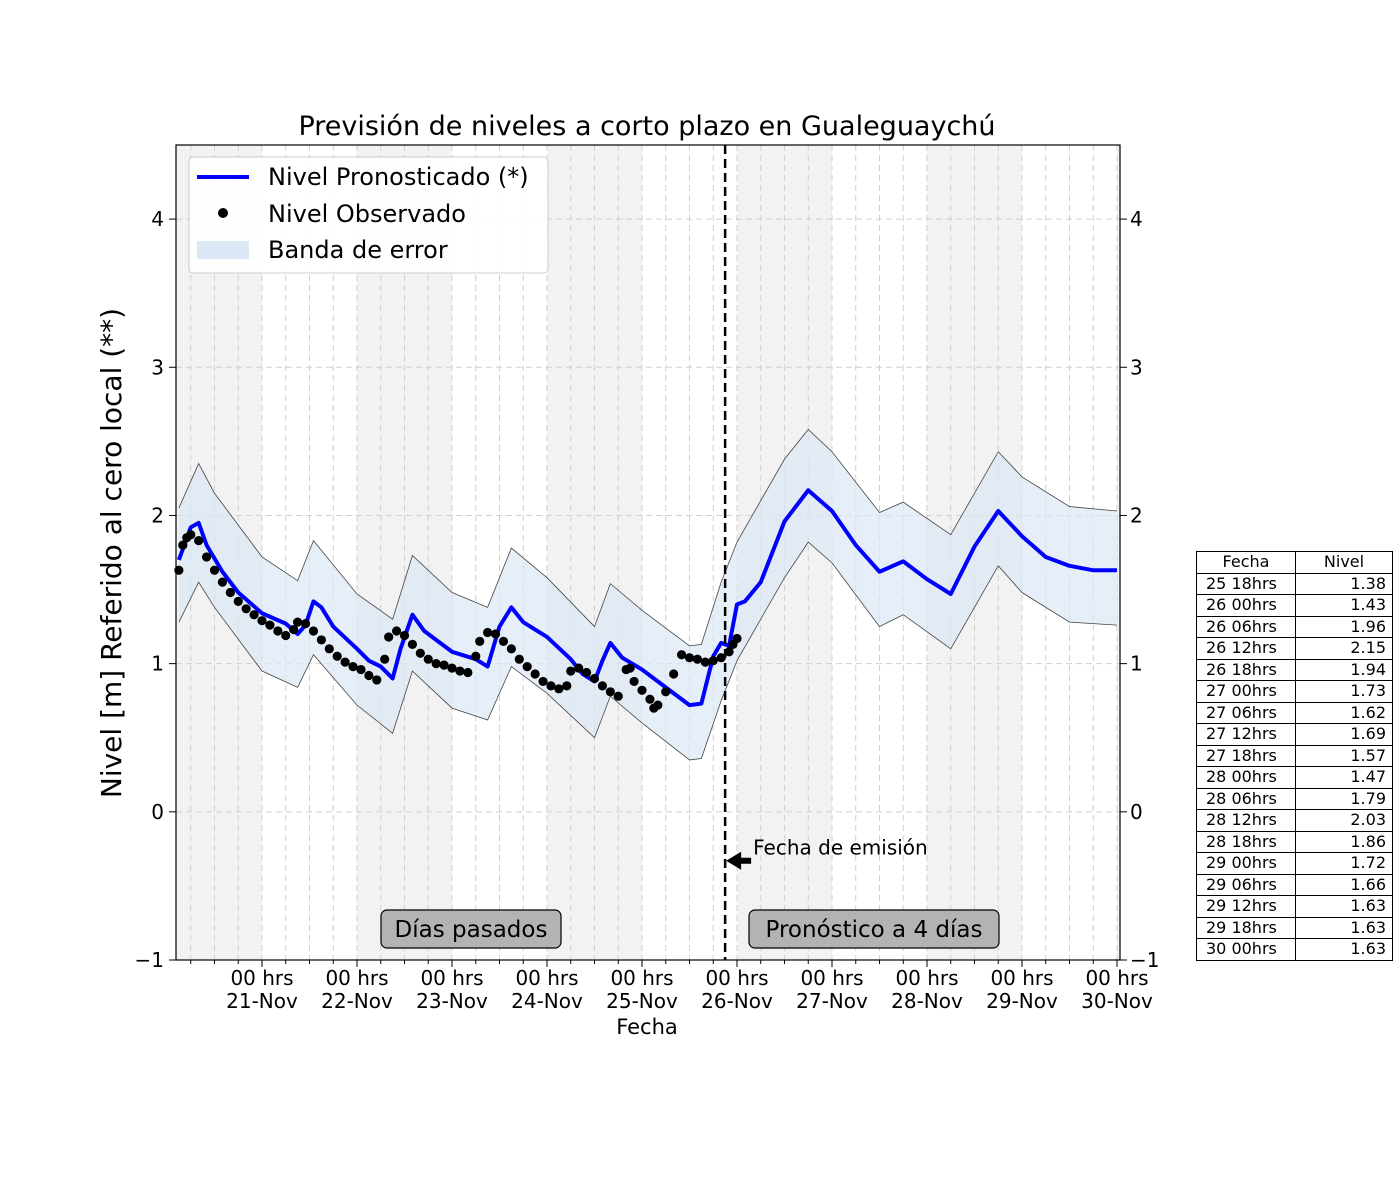 This screenshot has width=1400, height=1200. I want to click on table-row: 27 12hrs 1.69, so click(1294, 734).